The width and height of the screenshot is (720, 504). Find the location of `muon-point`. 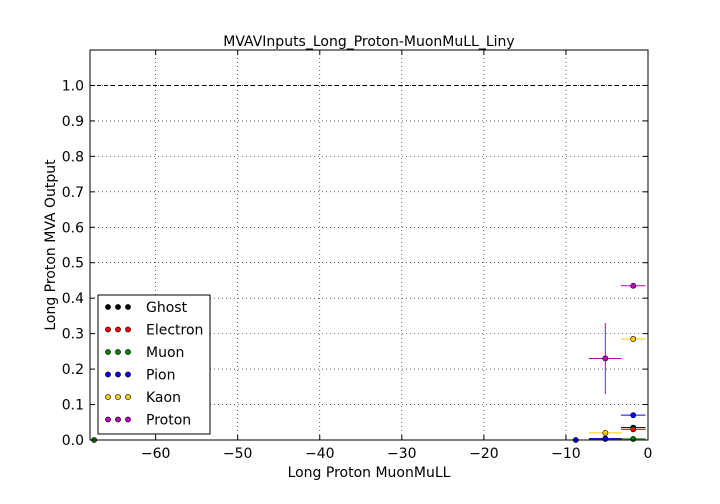

muon-point is located at coordinates (633, 439).